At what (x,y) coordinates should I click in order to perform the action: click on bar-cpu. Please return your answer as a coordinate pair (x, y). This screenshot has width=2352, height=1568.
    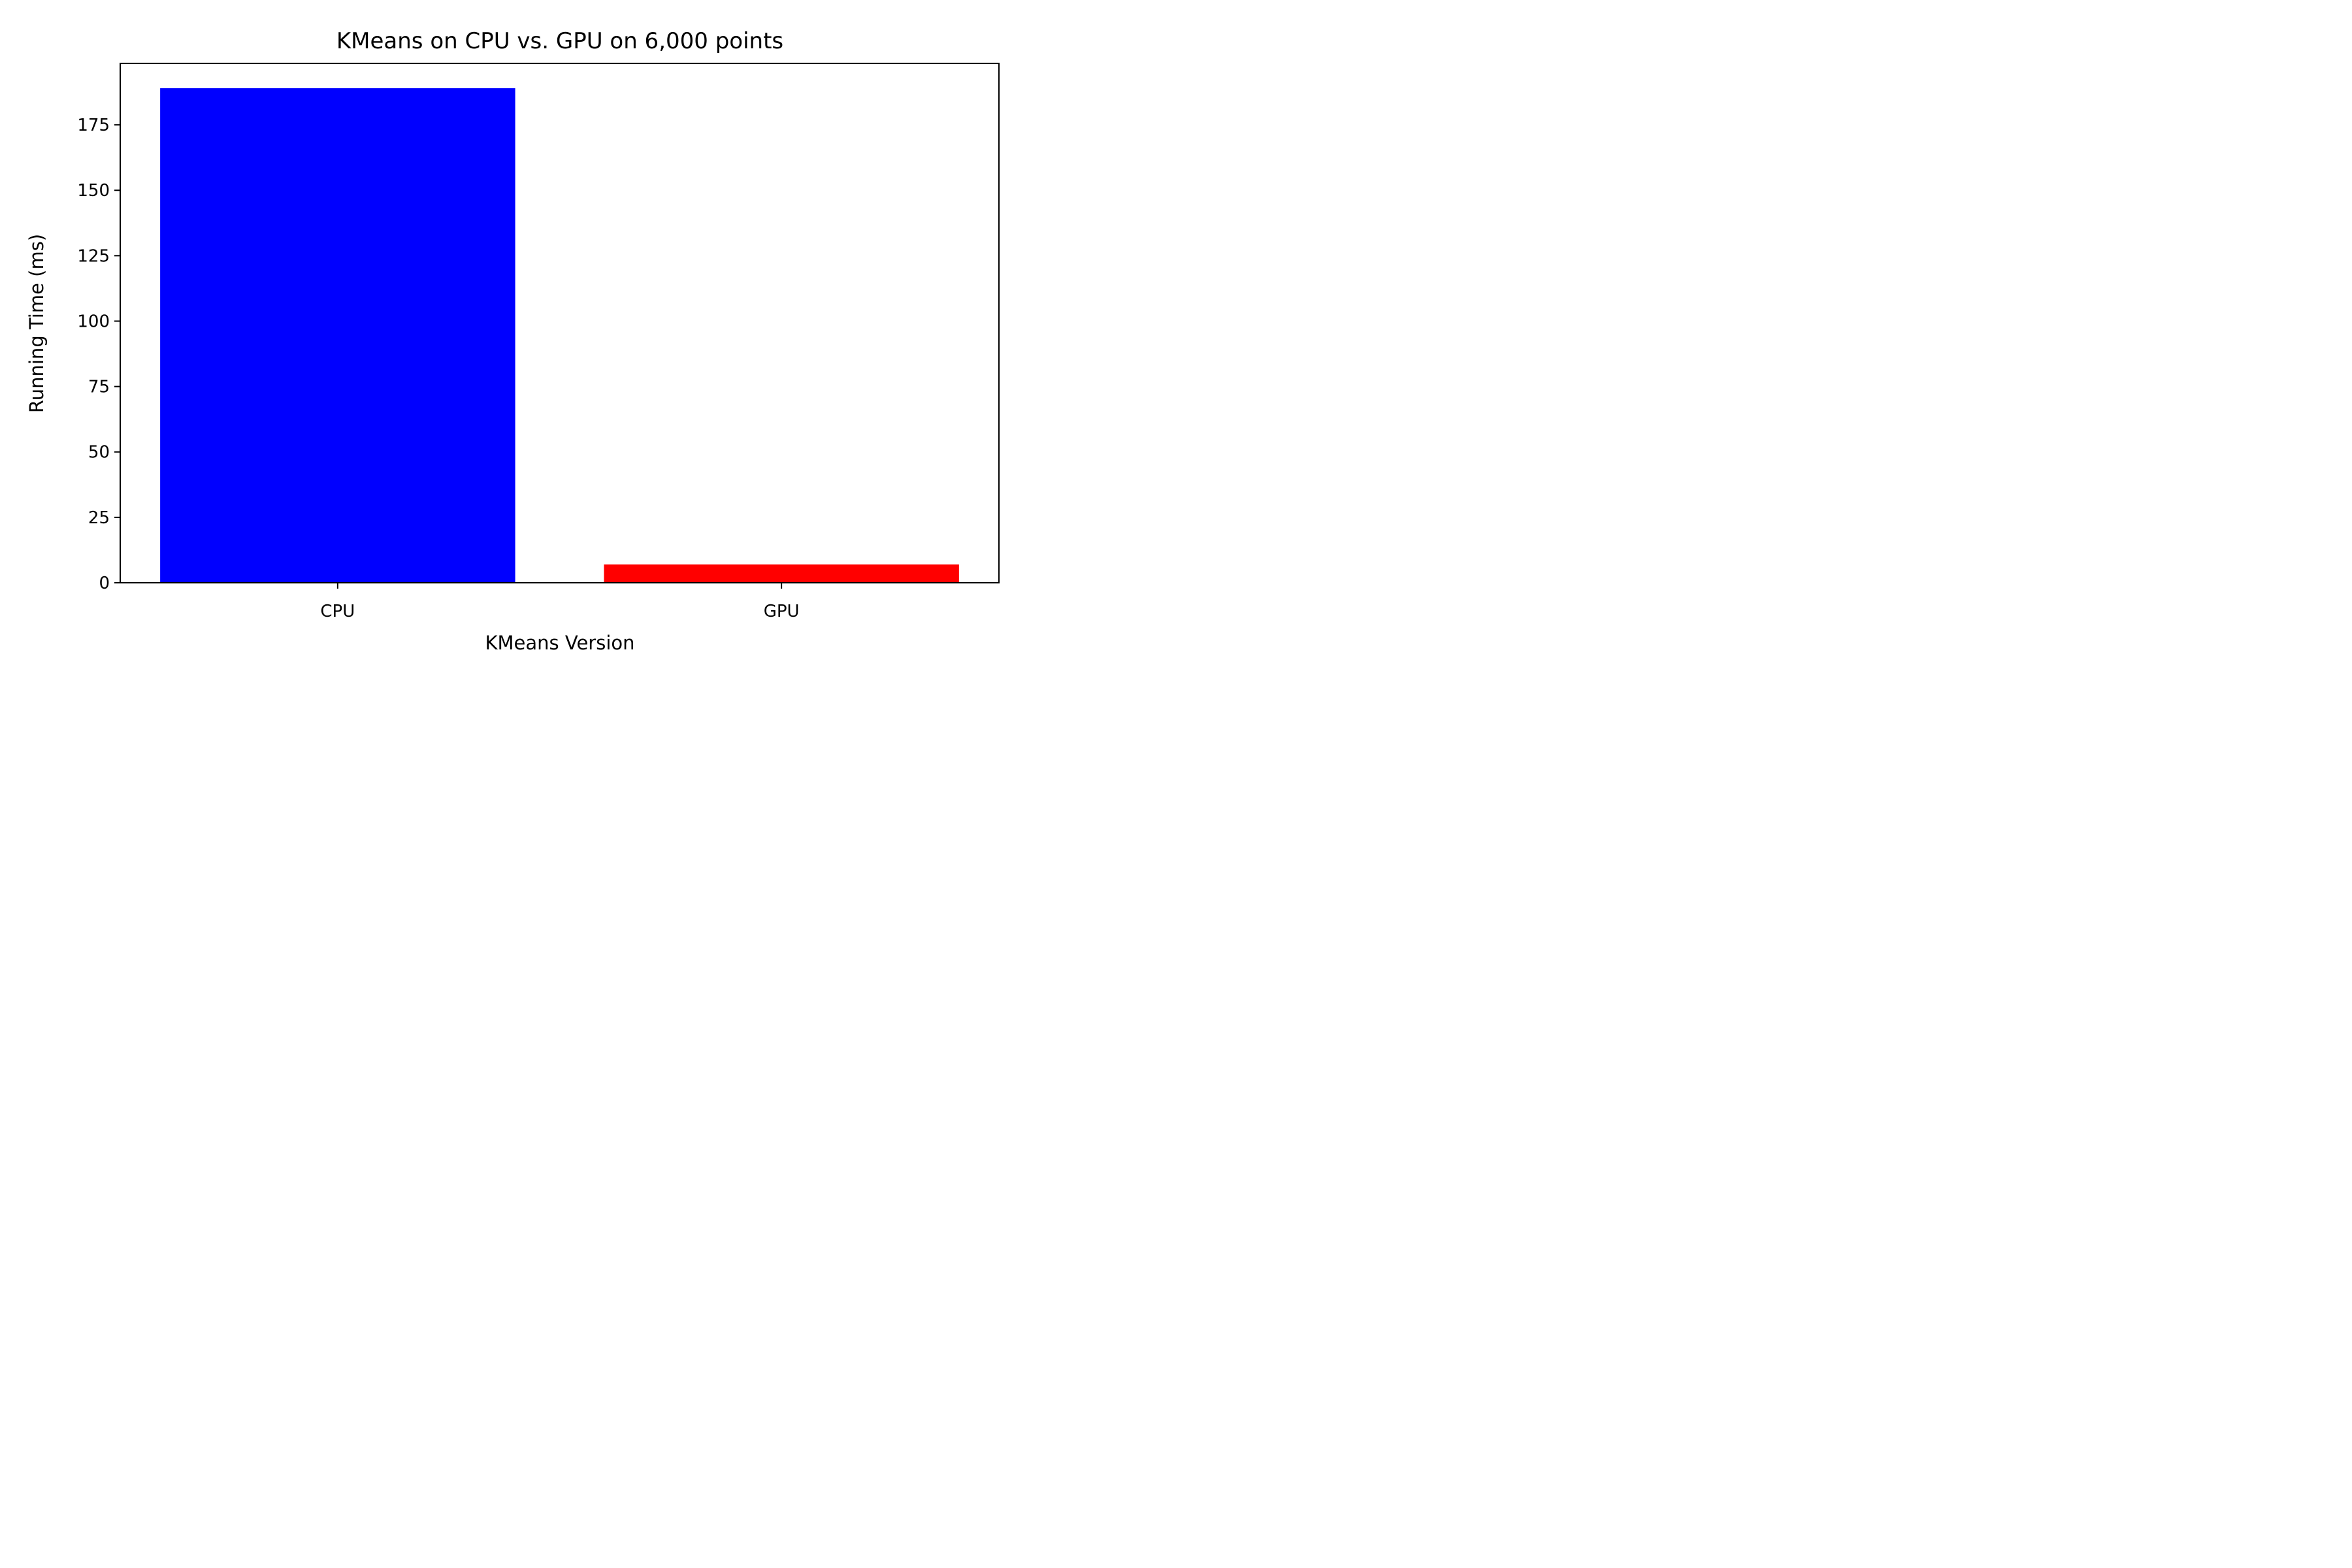
    Looking at the image, I should click on (337, 335).